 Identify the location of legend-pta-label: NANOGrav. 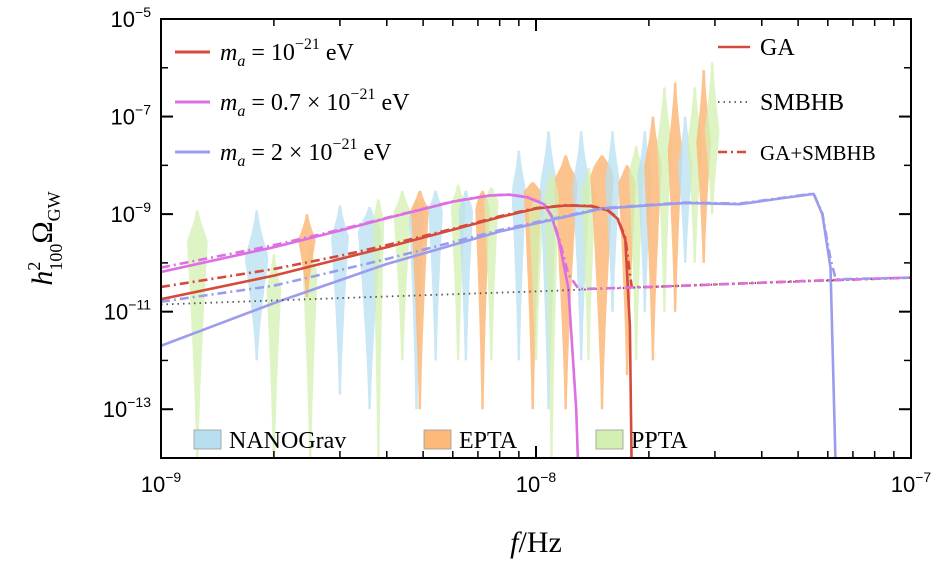
(287, 441).